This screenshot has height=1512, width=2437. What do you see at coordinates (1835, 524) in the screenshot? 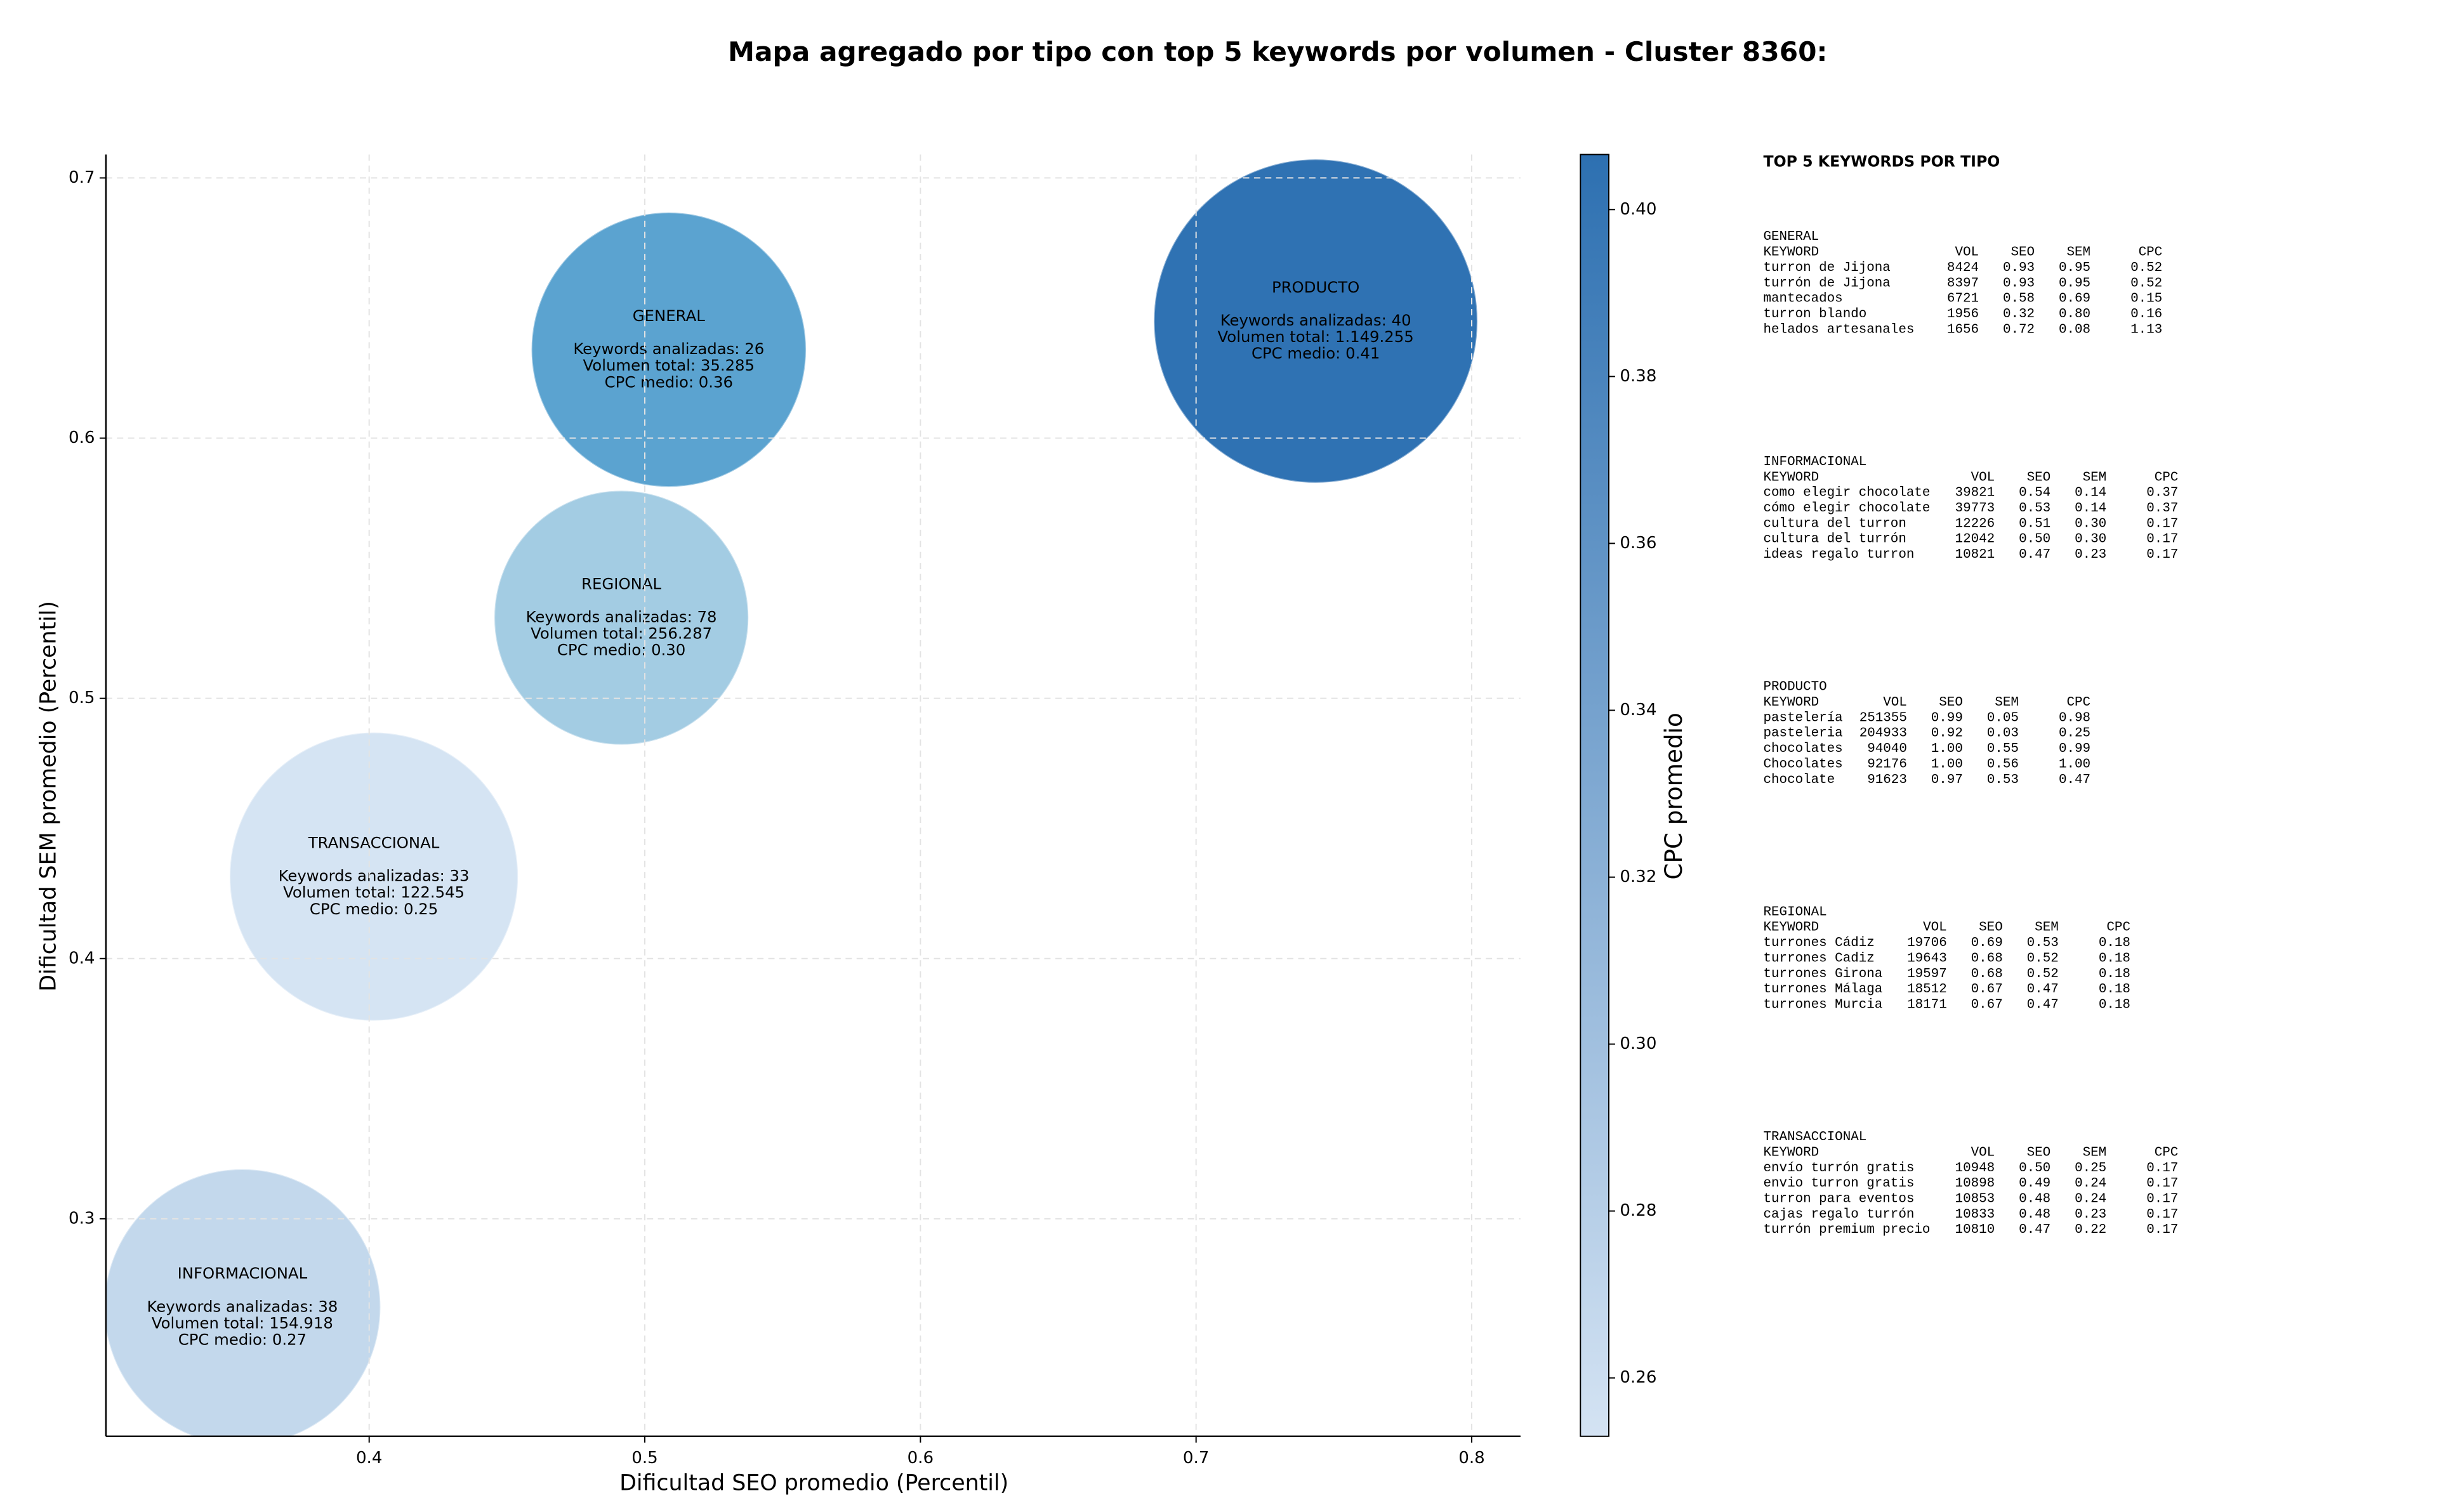
I see `table-keyword: cultura del turron` at bounding box center [1835, 524].